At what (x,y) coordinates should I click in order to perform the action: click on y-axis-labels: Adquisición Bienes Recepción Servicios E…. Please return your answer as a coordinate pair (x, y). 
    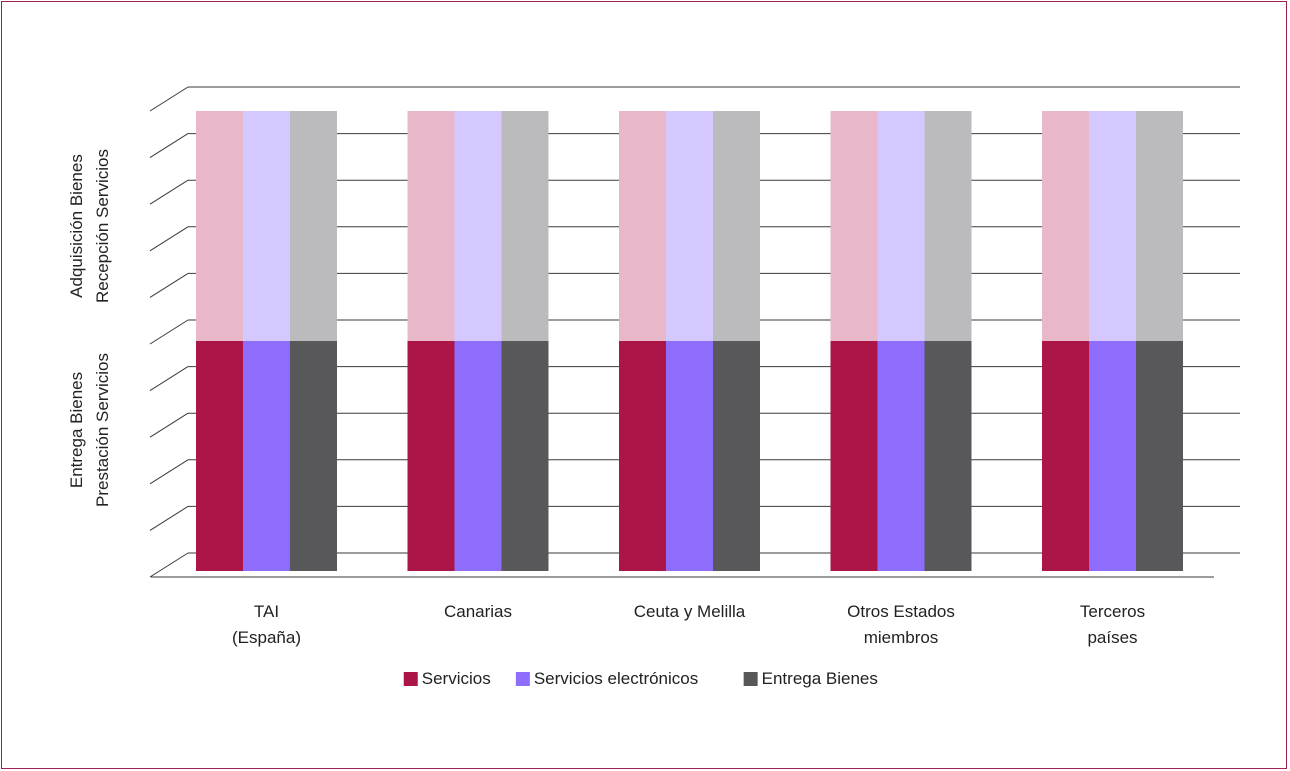
    Looking at the image, I should click on (89, 328).